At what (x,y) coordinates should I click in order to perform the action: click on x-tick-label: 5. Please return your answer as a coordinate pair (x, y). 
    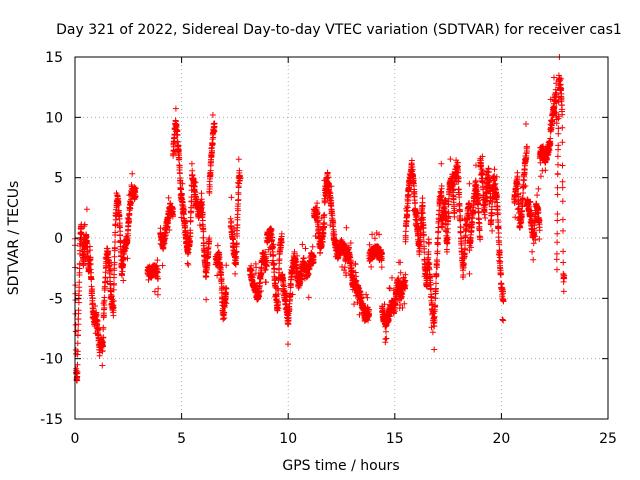
    Looking at the image, I should click on (181, 439).